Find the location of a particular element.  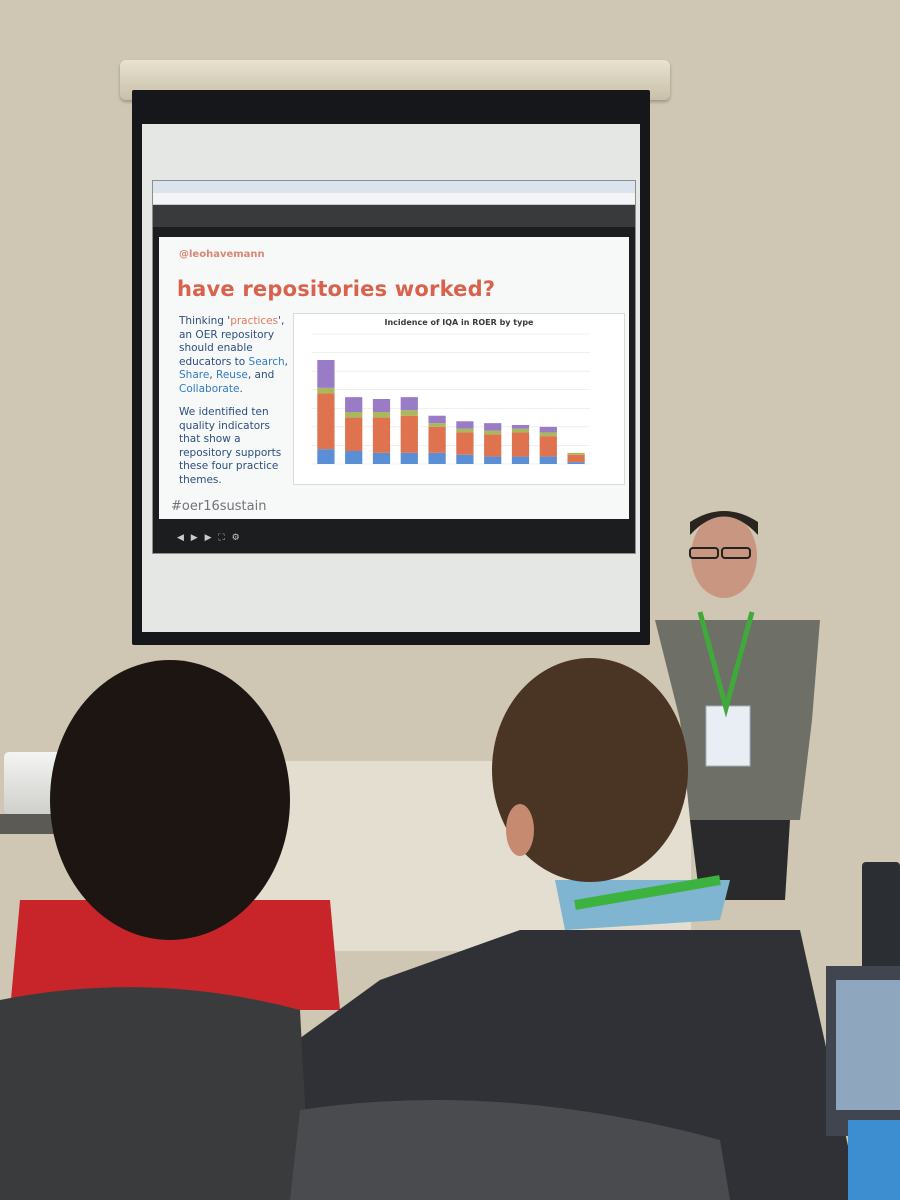

slide-title: have repositories worked? is located at coordinates (336, 289).